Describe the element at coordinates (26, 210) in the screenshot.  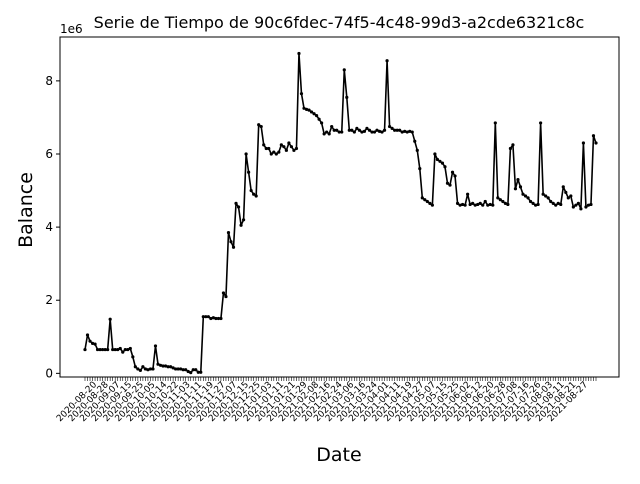
I see `y-axis-label: Balance` at that location.